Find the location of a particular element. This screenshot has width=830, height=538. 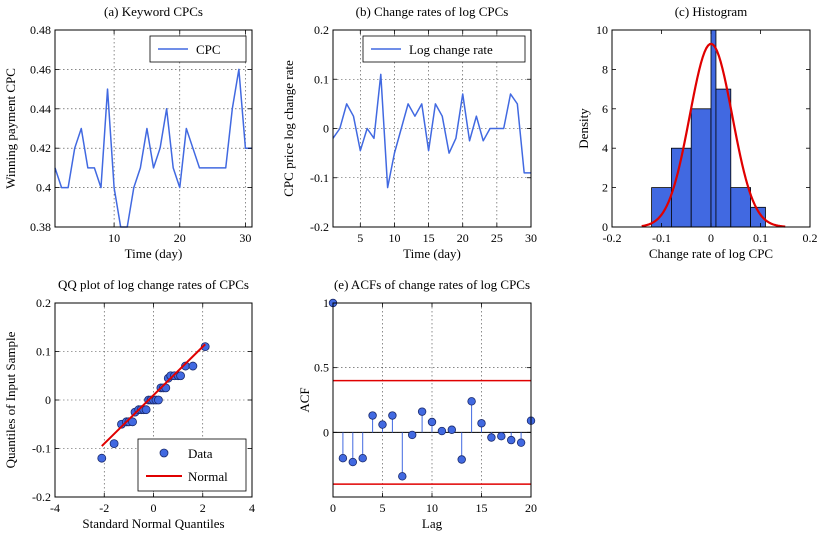

normal-fit-curve is located at coordinates (713, 135).